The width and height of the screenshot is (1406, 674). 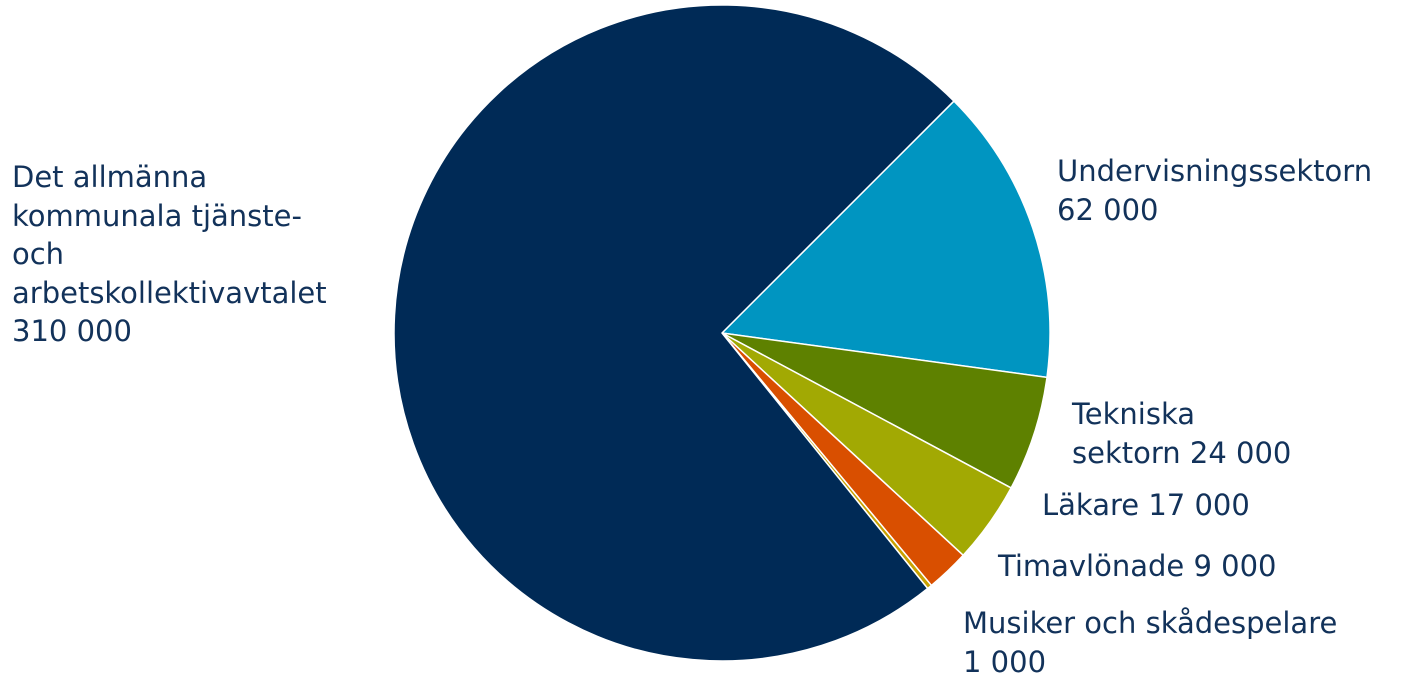 I want to click on slice-label-line: 1 000, so click(x=1005, y=659).